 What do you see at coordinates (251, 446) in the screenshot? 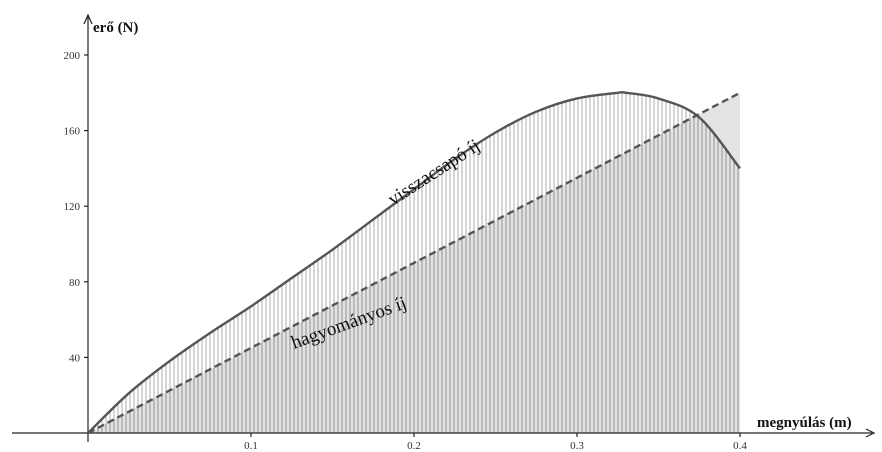
I see `x-tick-label: 0.1` at bounding box center [251, 446].